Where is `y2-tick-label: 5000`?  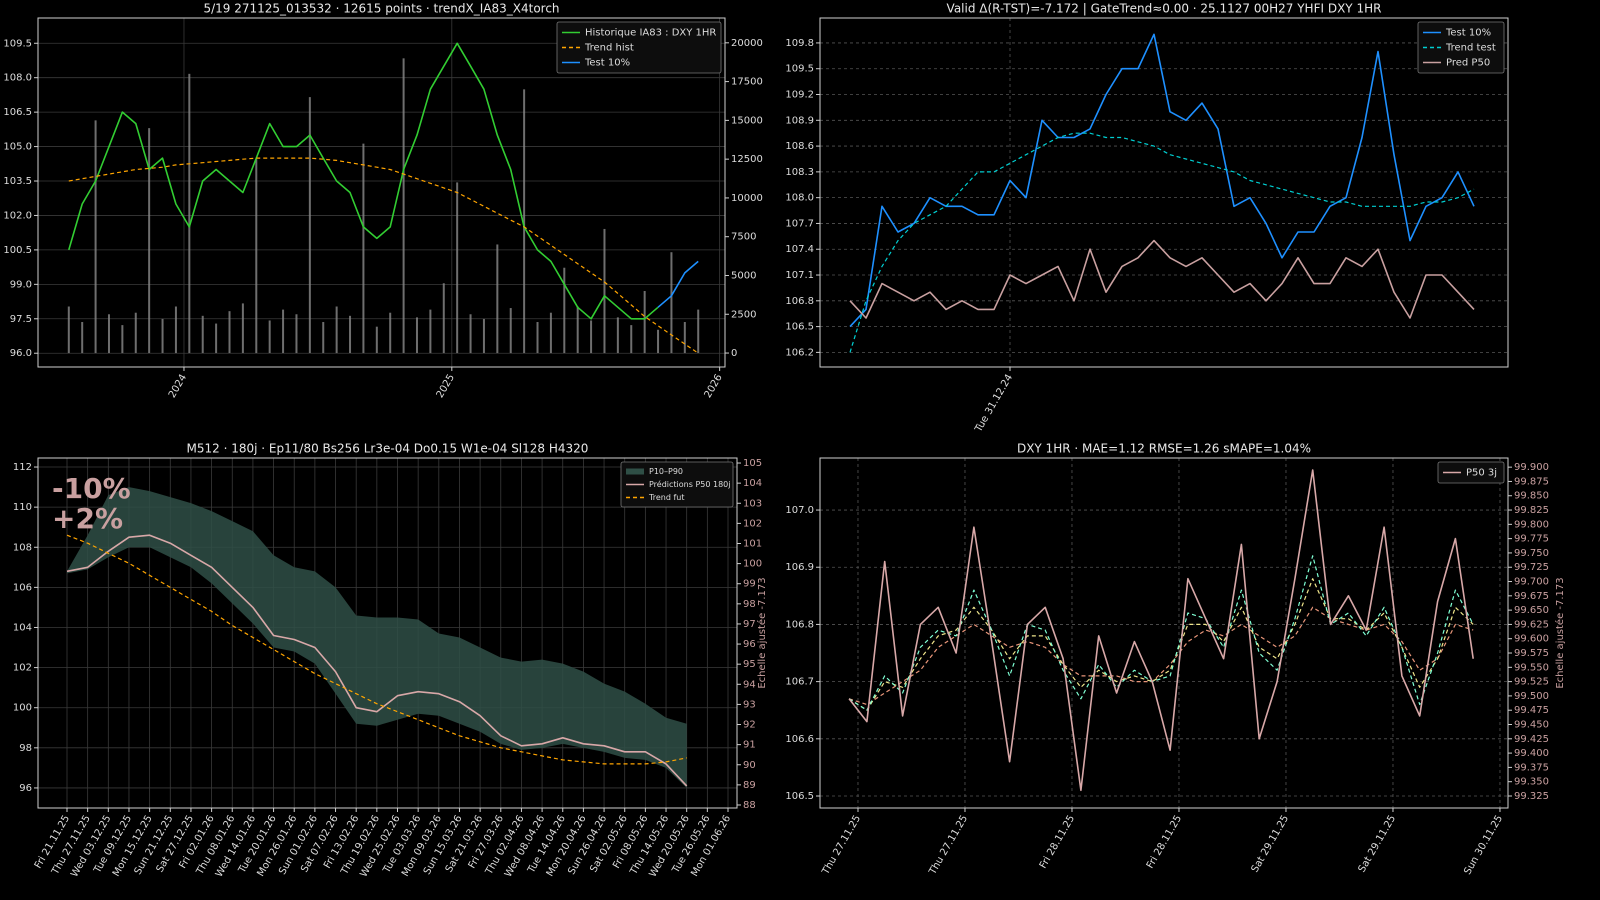
y2-tick-label: 5000 is located at coordinates (743, 275).